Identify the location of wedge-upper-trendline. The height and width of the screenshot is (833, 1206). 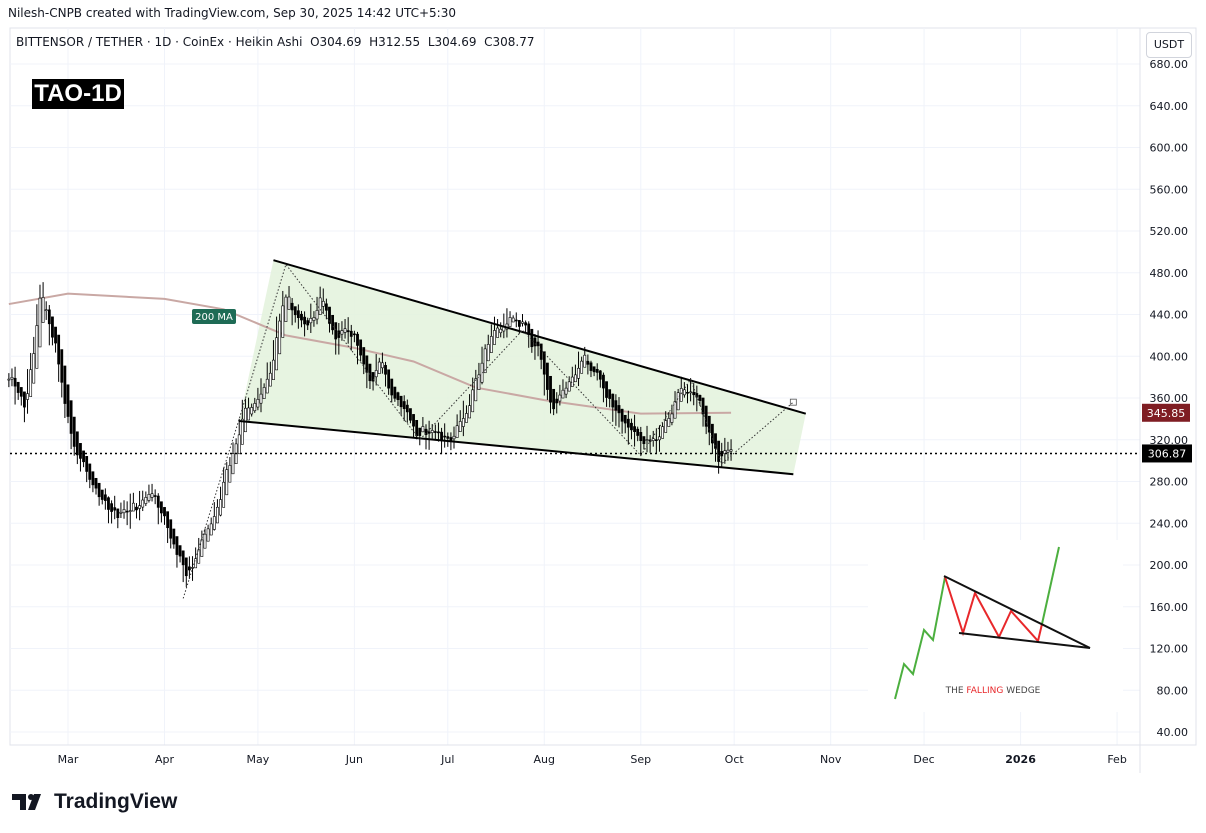
(540, 337).